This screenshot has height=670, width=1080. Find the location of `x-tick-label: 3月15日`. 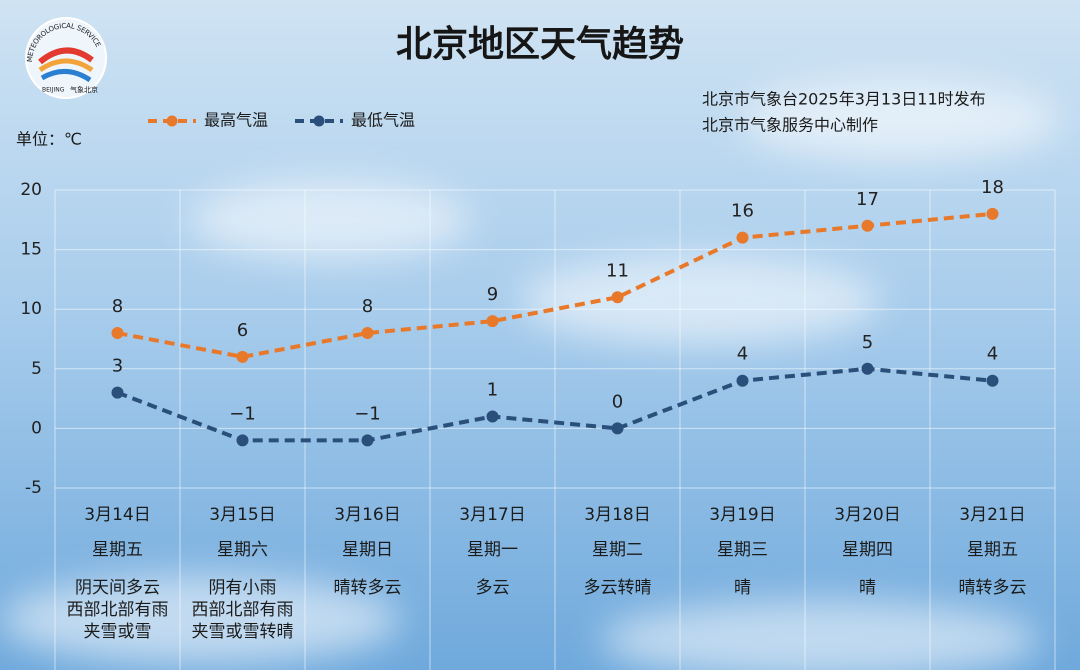

x-tick-label: 3月15日 is located at coordinates (242, 515).